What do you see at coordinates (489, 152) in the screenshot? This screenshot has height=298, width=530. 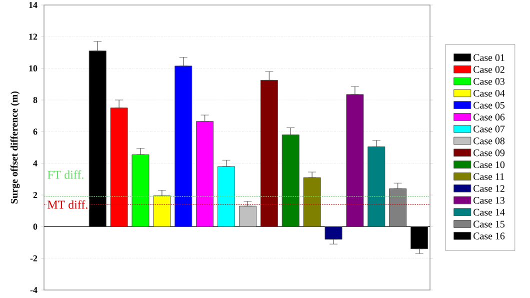 I see `legend-label: Case 09` at bounding box center [489, 152].